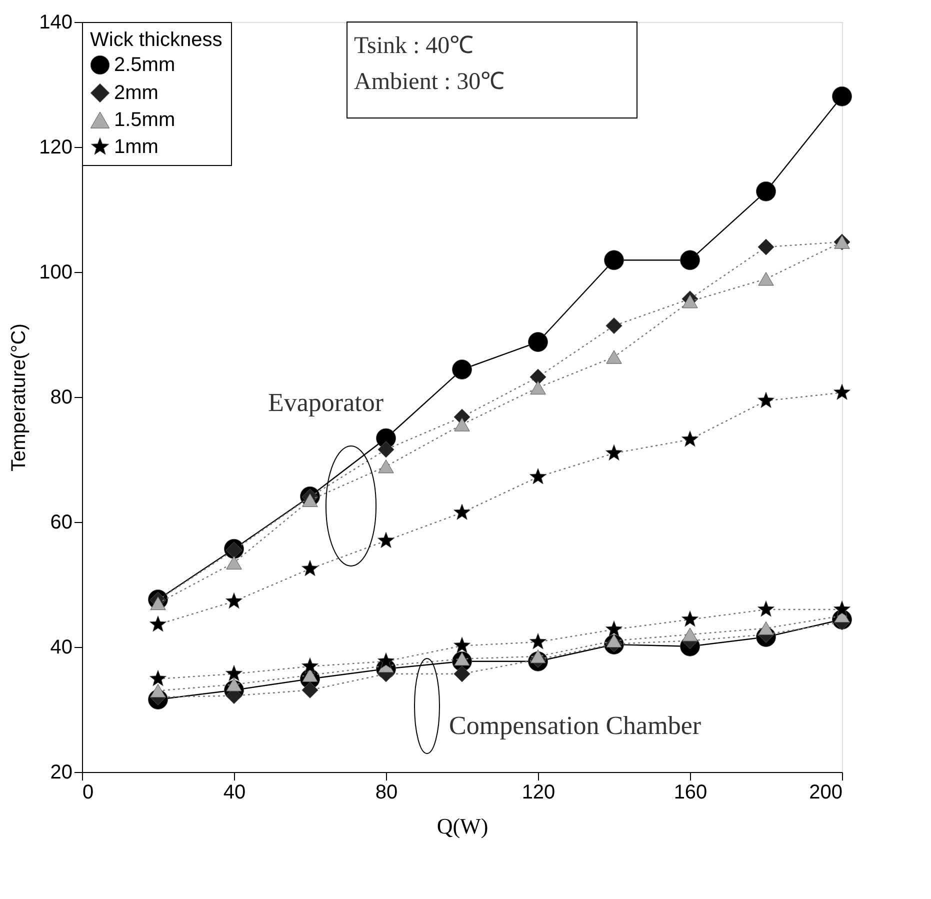 This screenshot has height=899, width=931. Describe the element at coordinates (61, 773) in the screenshot. I see `y-tick-label: 20` at that location.